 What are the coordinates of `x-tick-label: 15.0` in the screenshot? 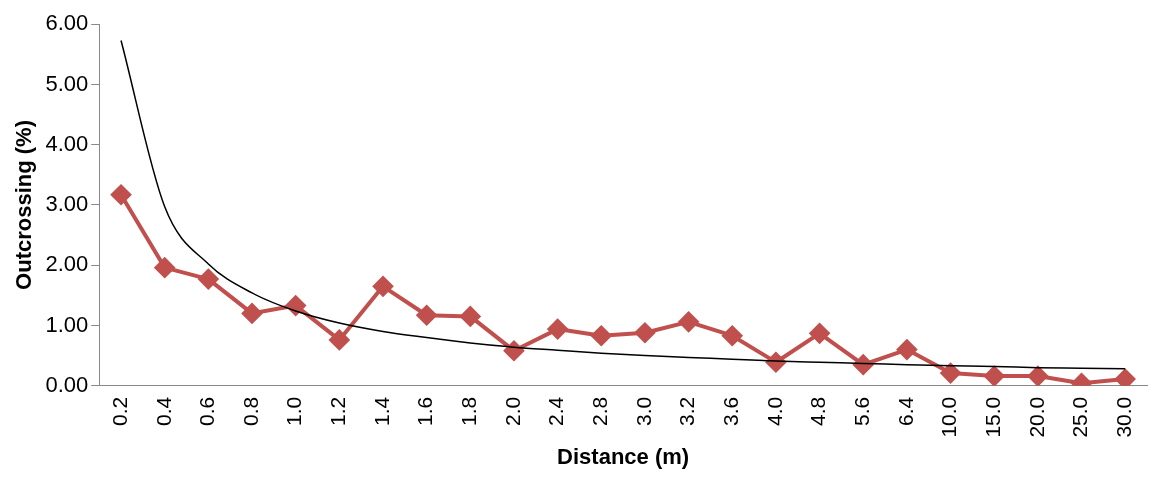 It's located at (992, 417).